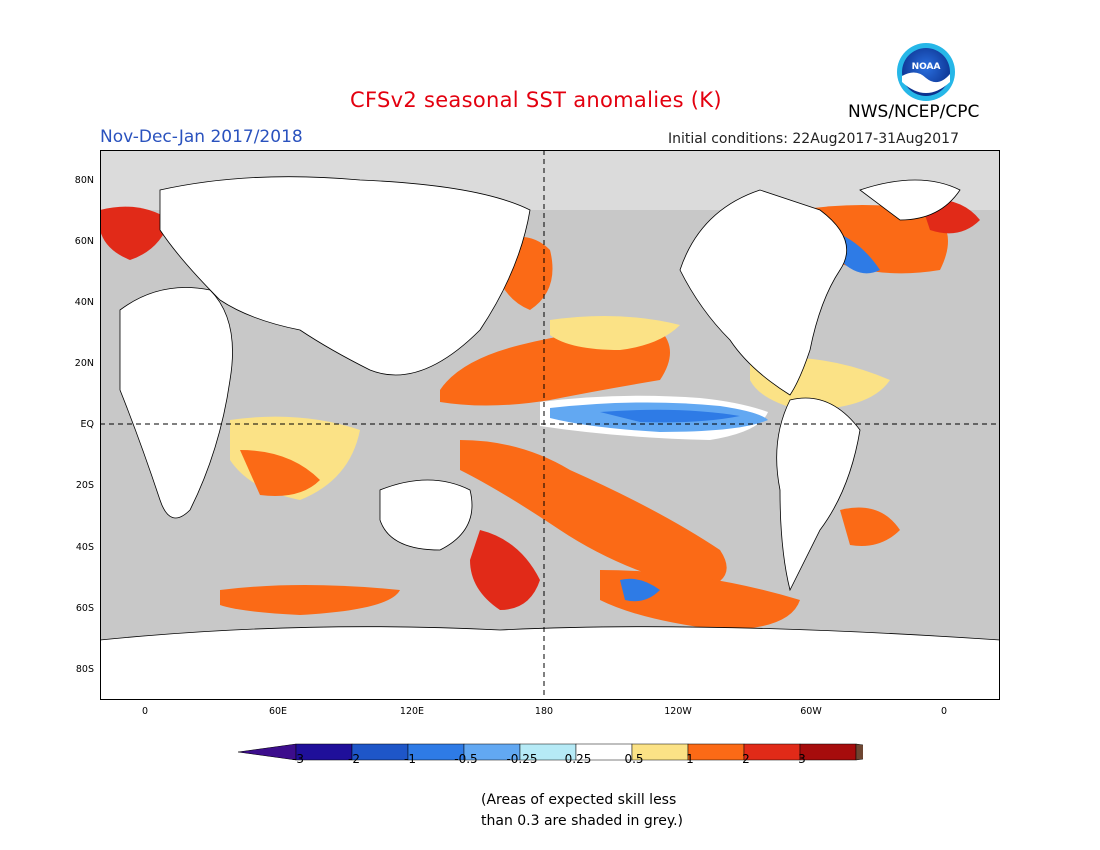 This screenshot has width=1100, height=850. What do you see at coordinates (84, 669) in the screenshot?
I see `lat-label: 80S` at bounding box center [84, 669].